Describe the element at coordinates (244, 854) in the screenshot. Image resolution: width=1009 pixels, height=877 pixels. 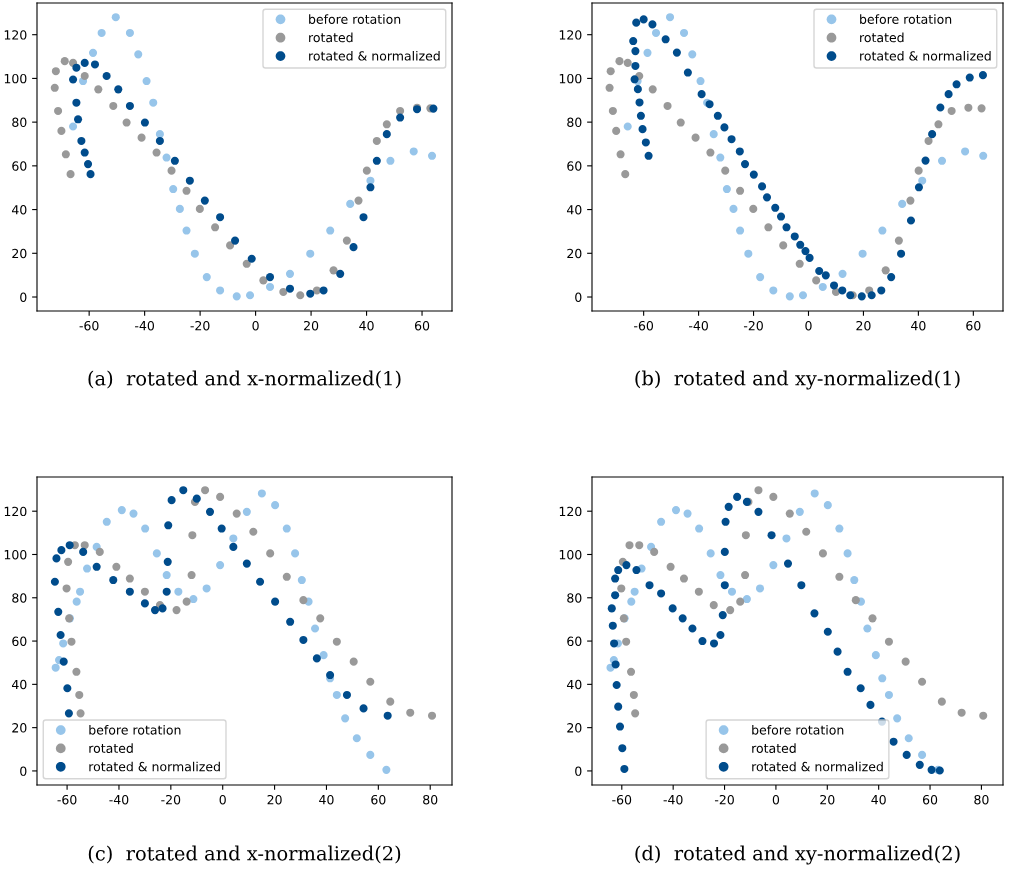
I see `text: (c) rotated and x-normalized(2)` at that location.